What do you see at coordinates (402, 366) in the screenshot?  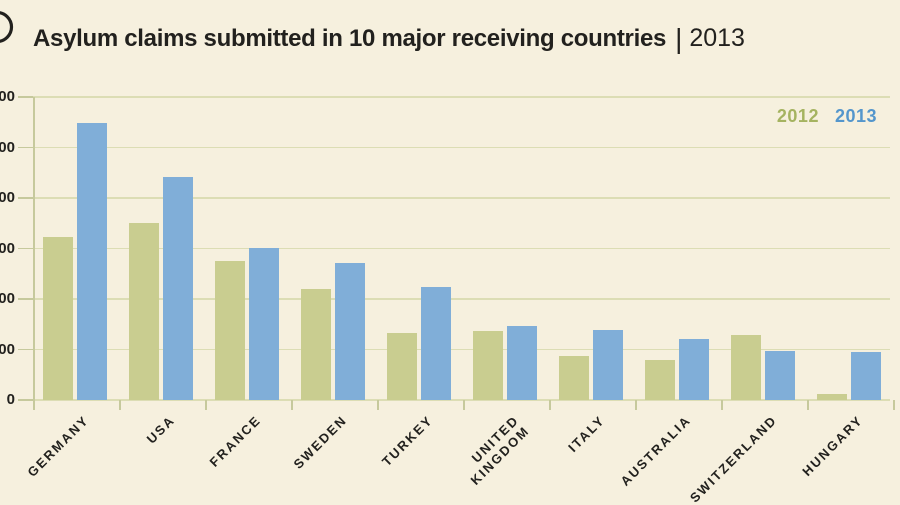 I see `bar-turkey-2012` at bounding box center [402, 366].